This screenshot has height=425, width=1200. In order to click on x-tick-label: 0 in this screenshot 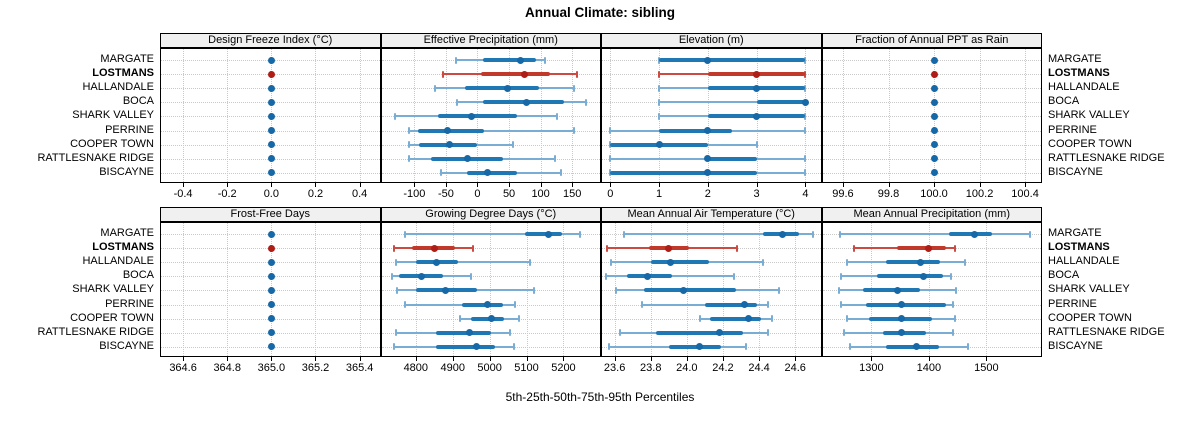, I will do `click(610, 194)`.